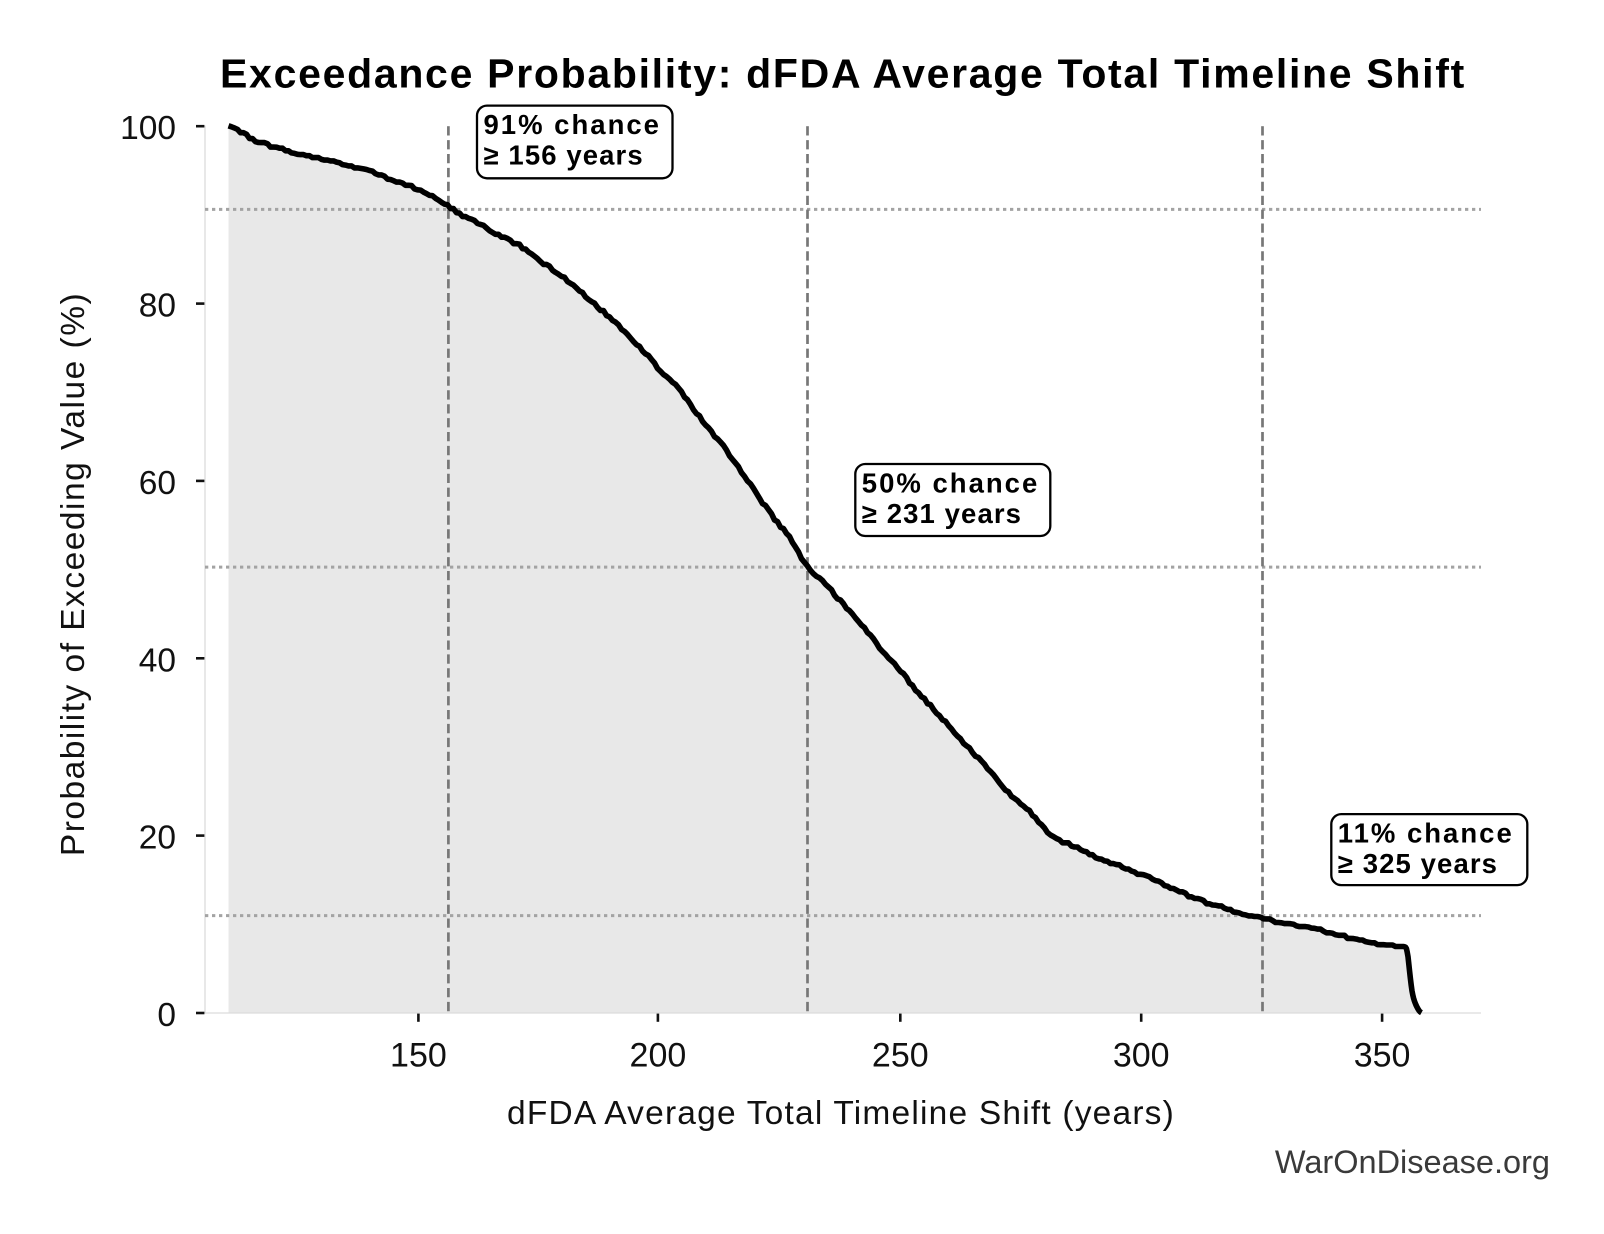 The width and height of the screenshot is (1604, 1234). I want to click on svg-text: 20, so click(157, 838).